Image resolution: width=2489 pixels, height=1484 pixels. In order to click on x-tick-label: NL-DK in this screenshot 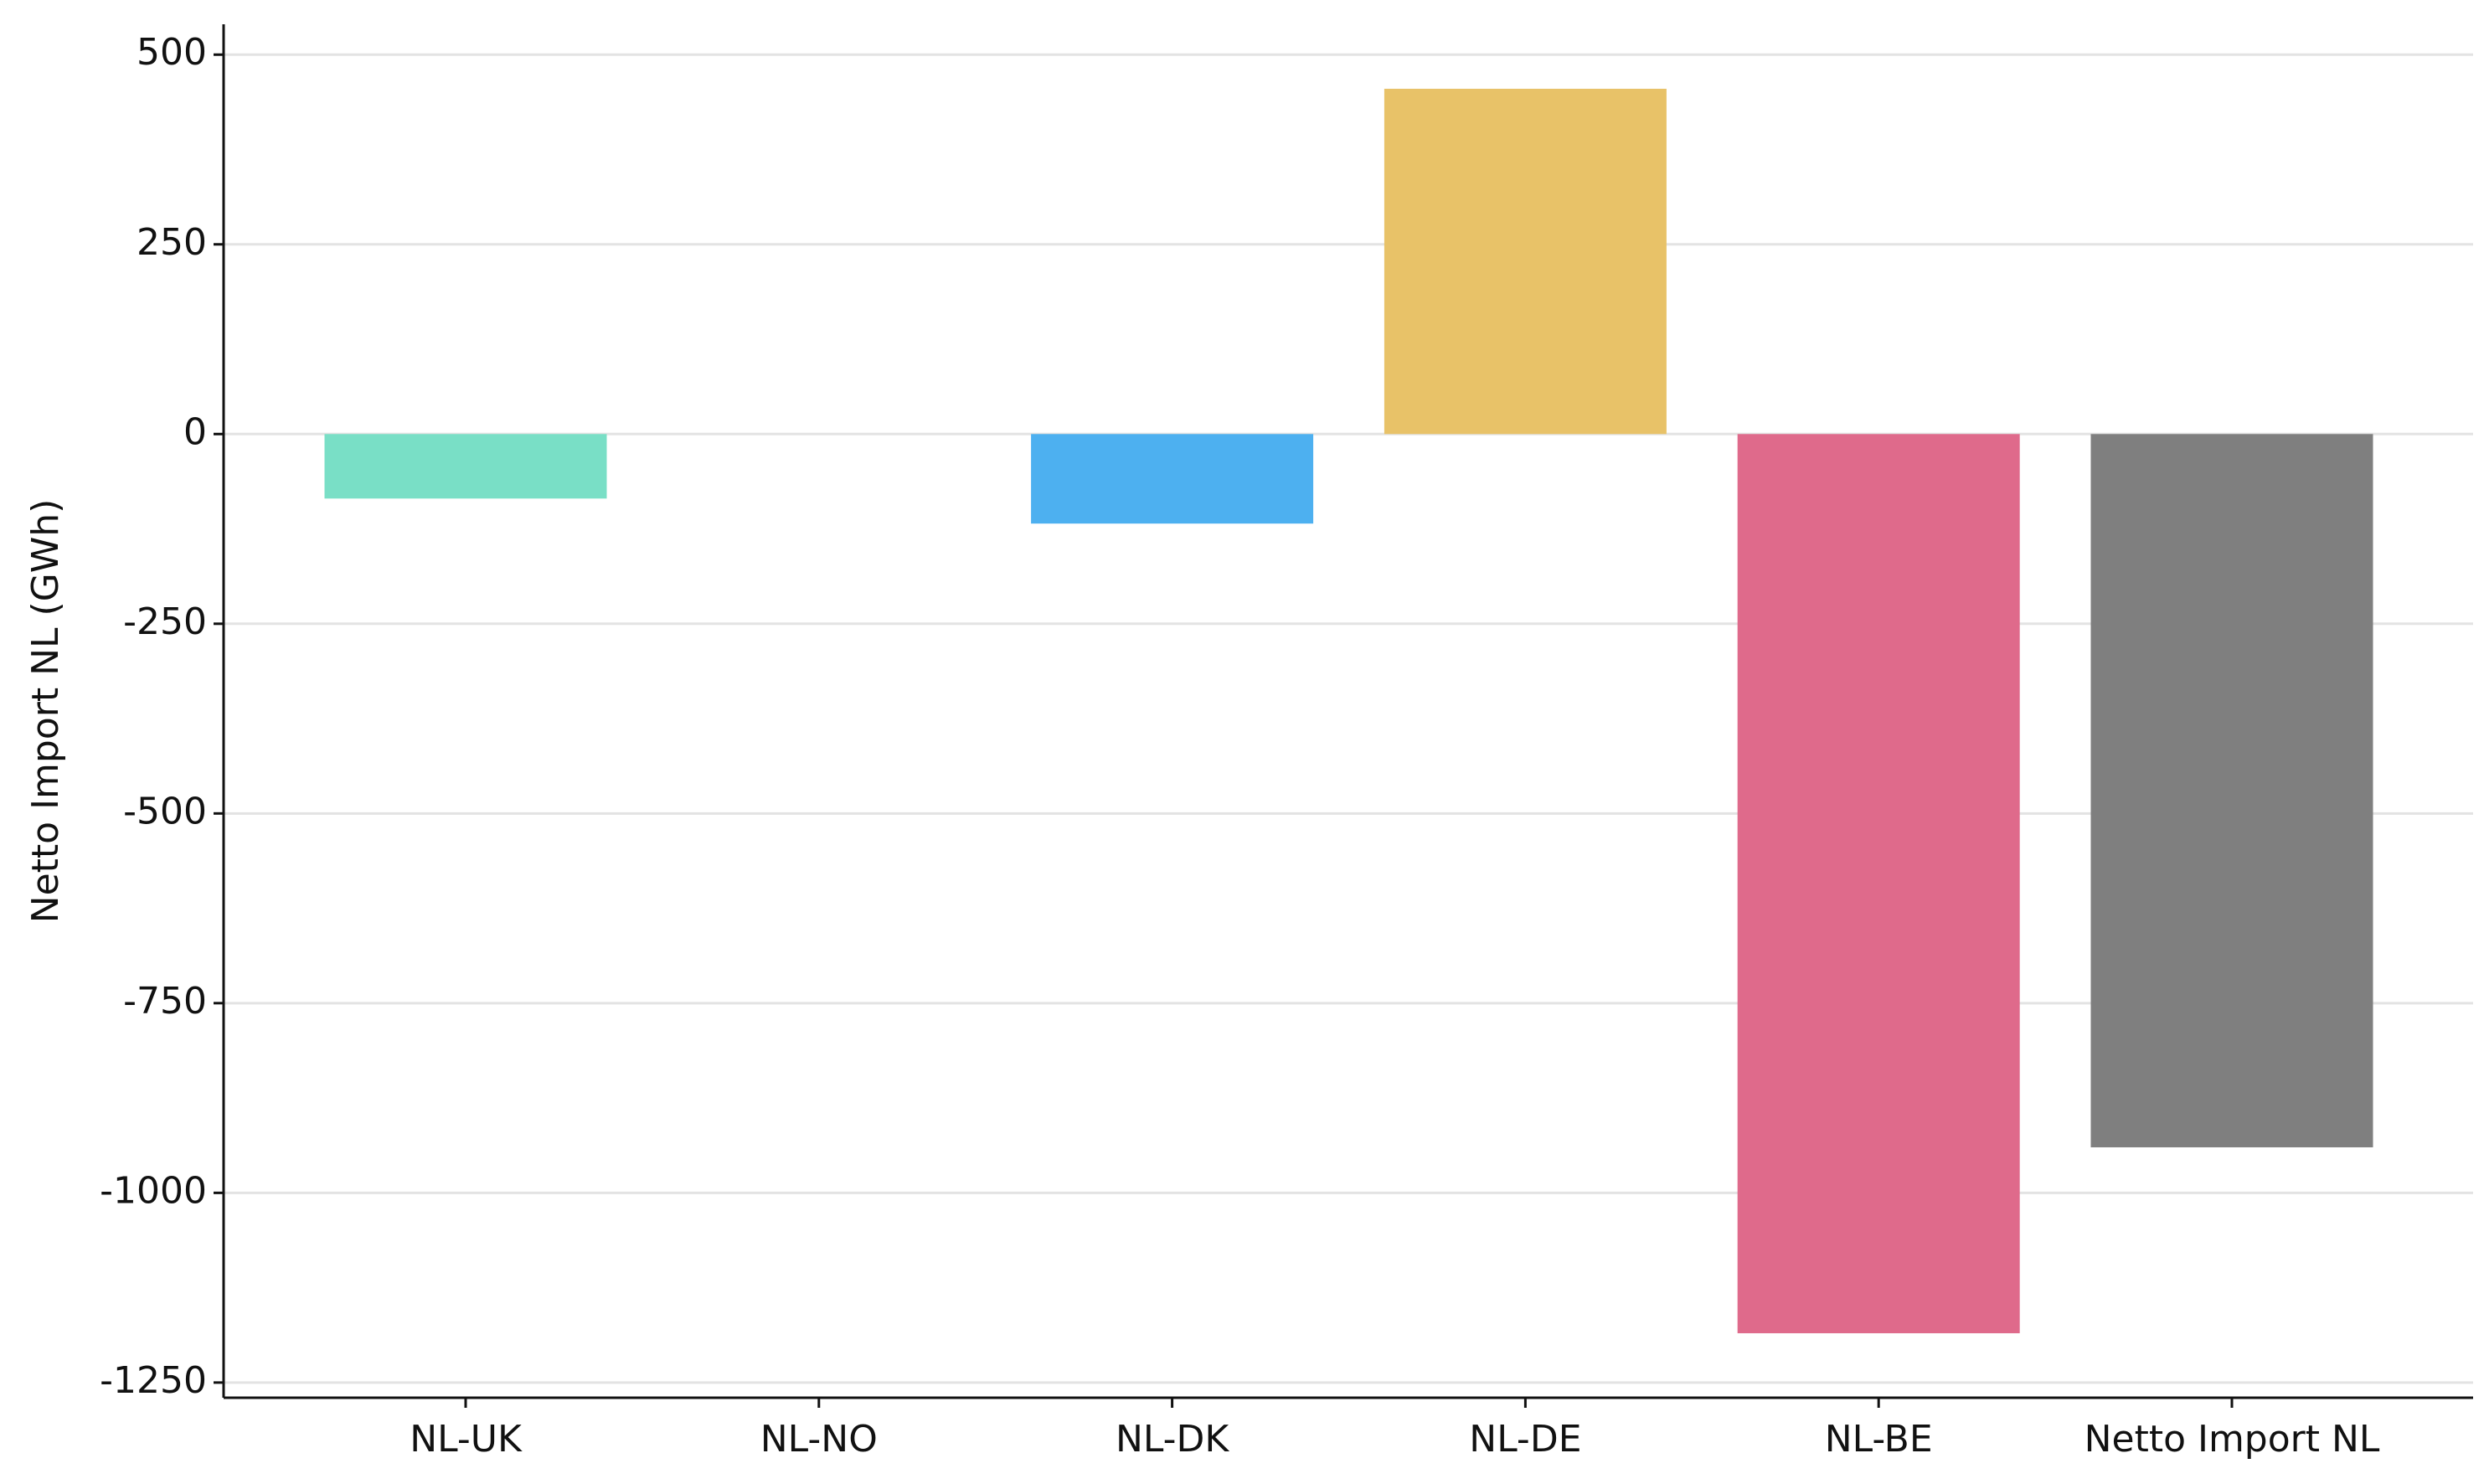, I will do `click(1172, 1439)`.